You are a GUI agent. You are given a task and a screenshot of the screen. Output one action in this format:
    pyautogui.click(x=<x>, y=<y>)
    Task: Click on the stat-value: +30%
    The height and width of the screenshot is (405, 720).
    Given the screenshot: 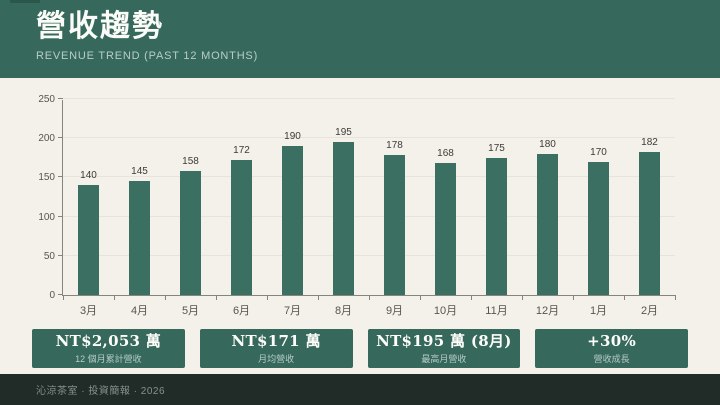 What is the action you would take?
    pyautogui.click(x=612, y=341)
    